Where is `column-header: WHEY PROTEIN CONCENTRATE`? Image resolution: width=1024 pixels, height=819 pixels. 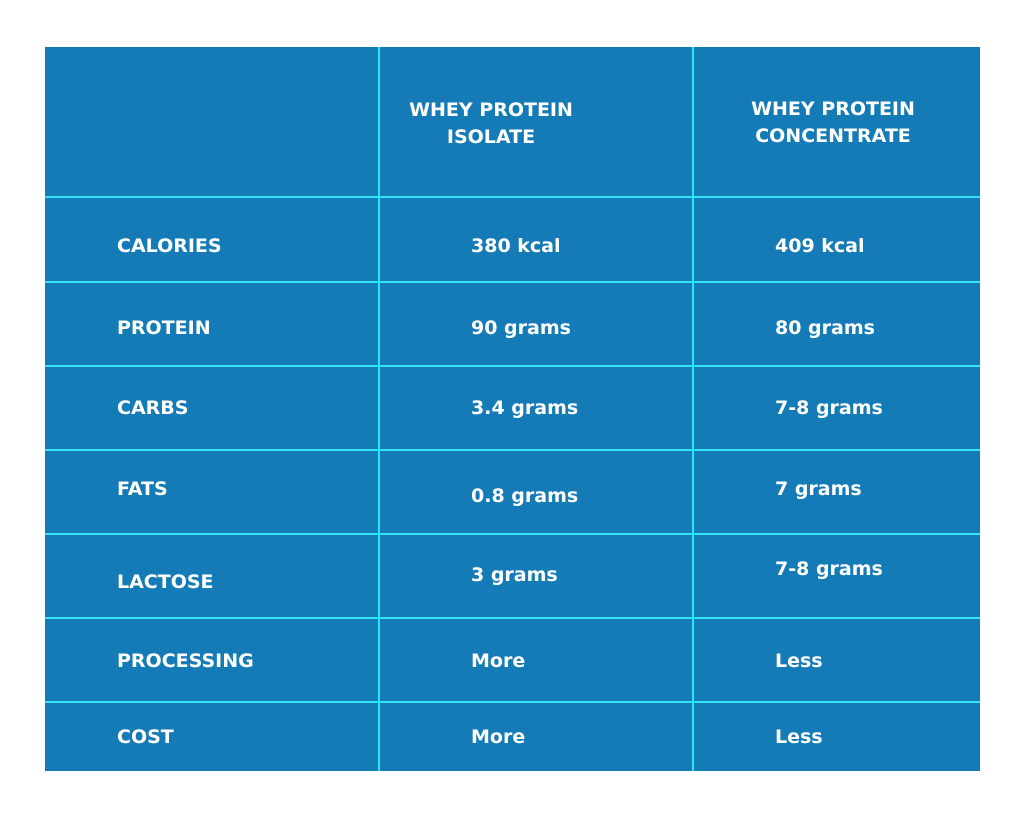 column-header: WHEY PROTEIN CONCENTRATE is located at coordinates (833, 122).